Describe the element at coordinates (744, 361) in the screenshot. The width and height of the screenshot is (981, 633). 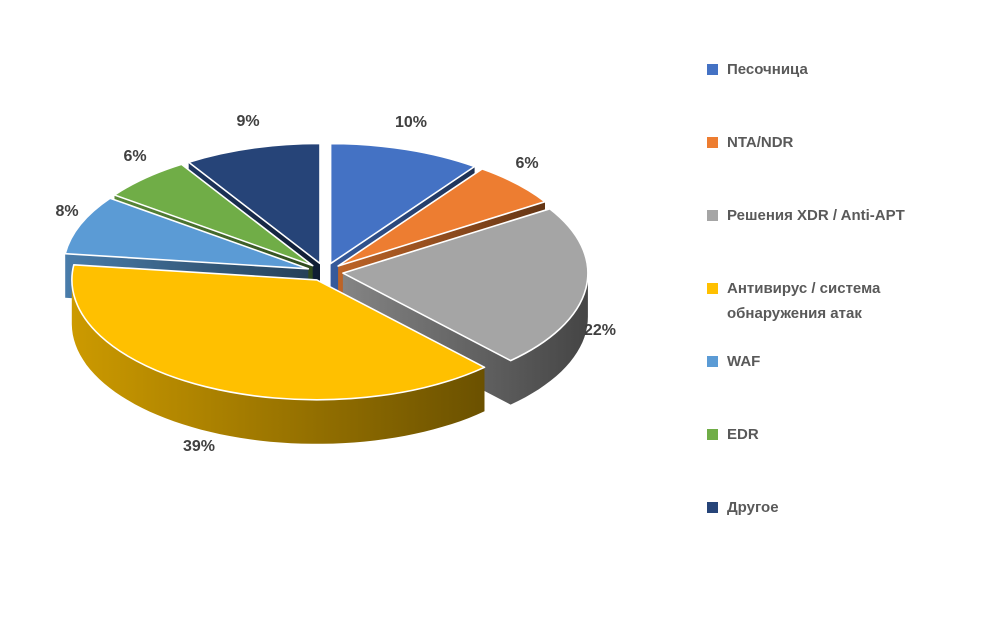
I see `legend-label-waf: WAF` at that location.